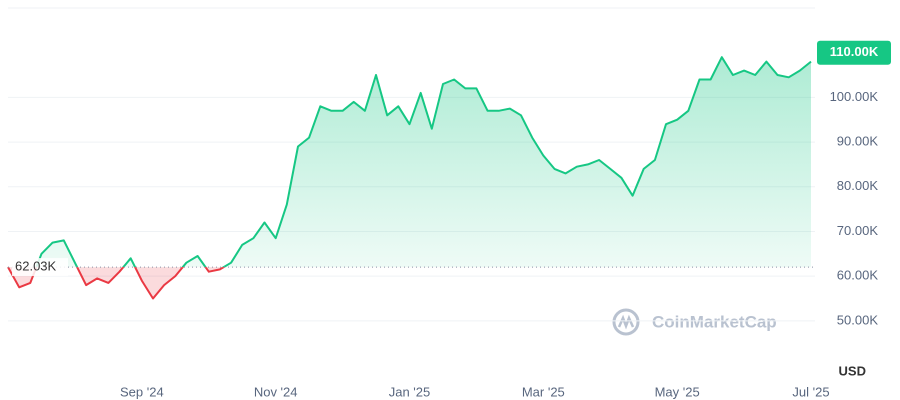 Image resolution: width=900 pixels, height=400 pixels. I want to click on currency-label: USD, so click(852, 370).